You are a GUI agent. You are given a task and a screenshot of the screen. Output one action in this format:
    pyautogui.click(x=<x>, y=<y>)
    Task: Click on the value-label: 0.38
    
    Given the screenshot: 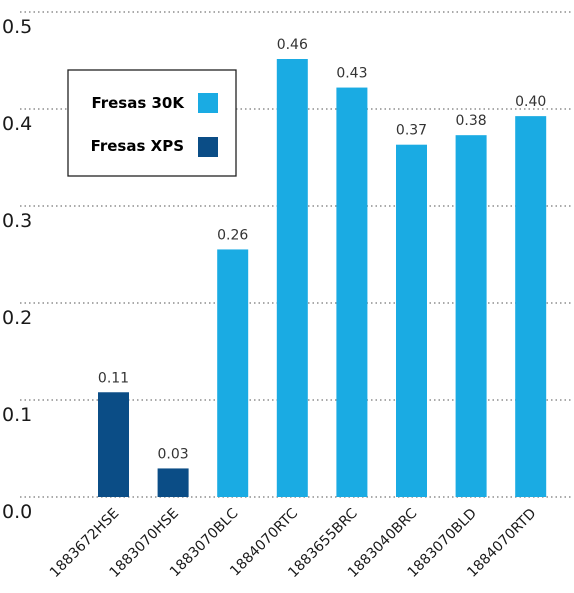 What is the action you would take?
    pyautogui.click(x=471, y=121)
    